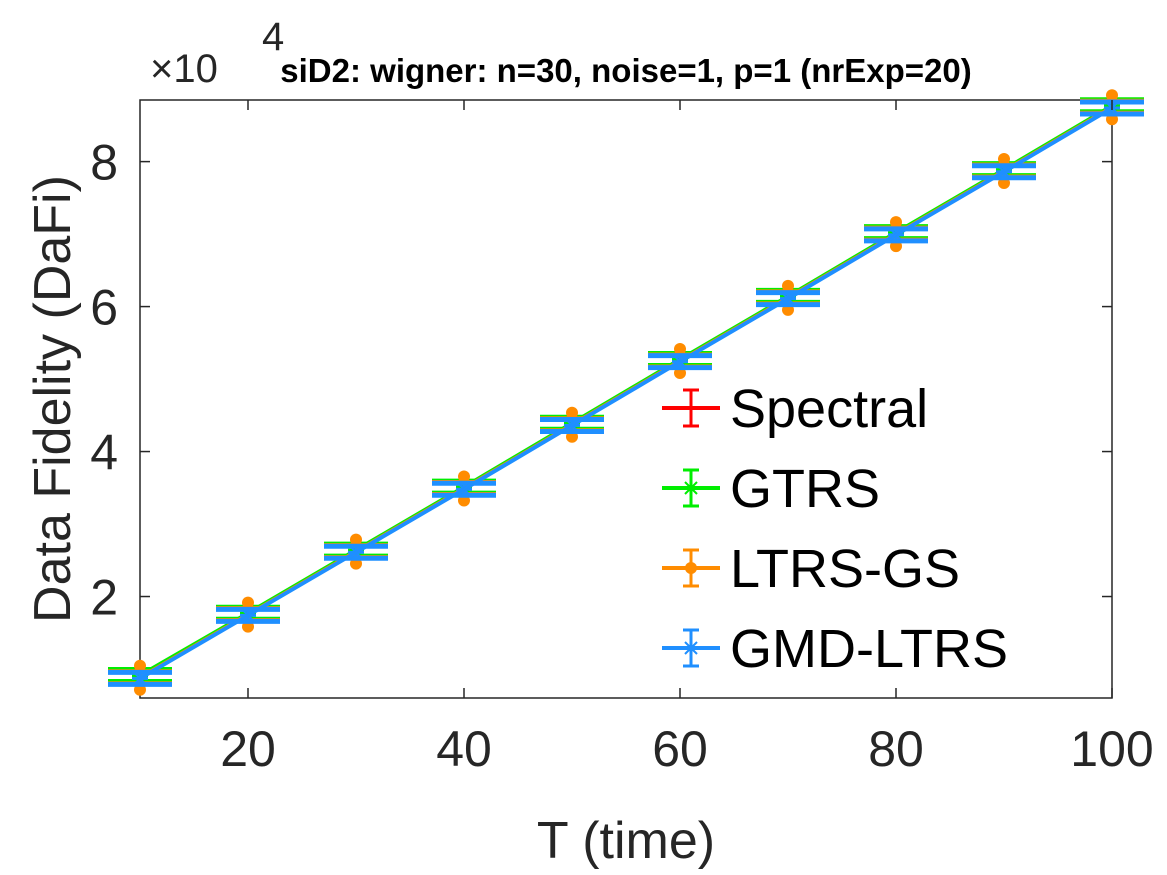 The height and width of the screenshot is (875, 1167). Describe the element at coordinates (680, 749) in the screenshot. I see `x-tick-label: 60` at that location.